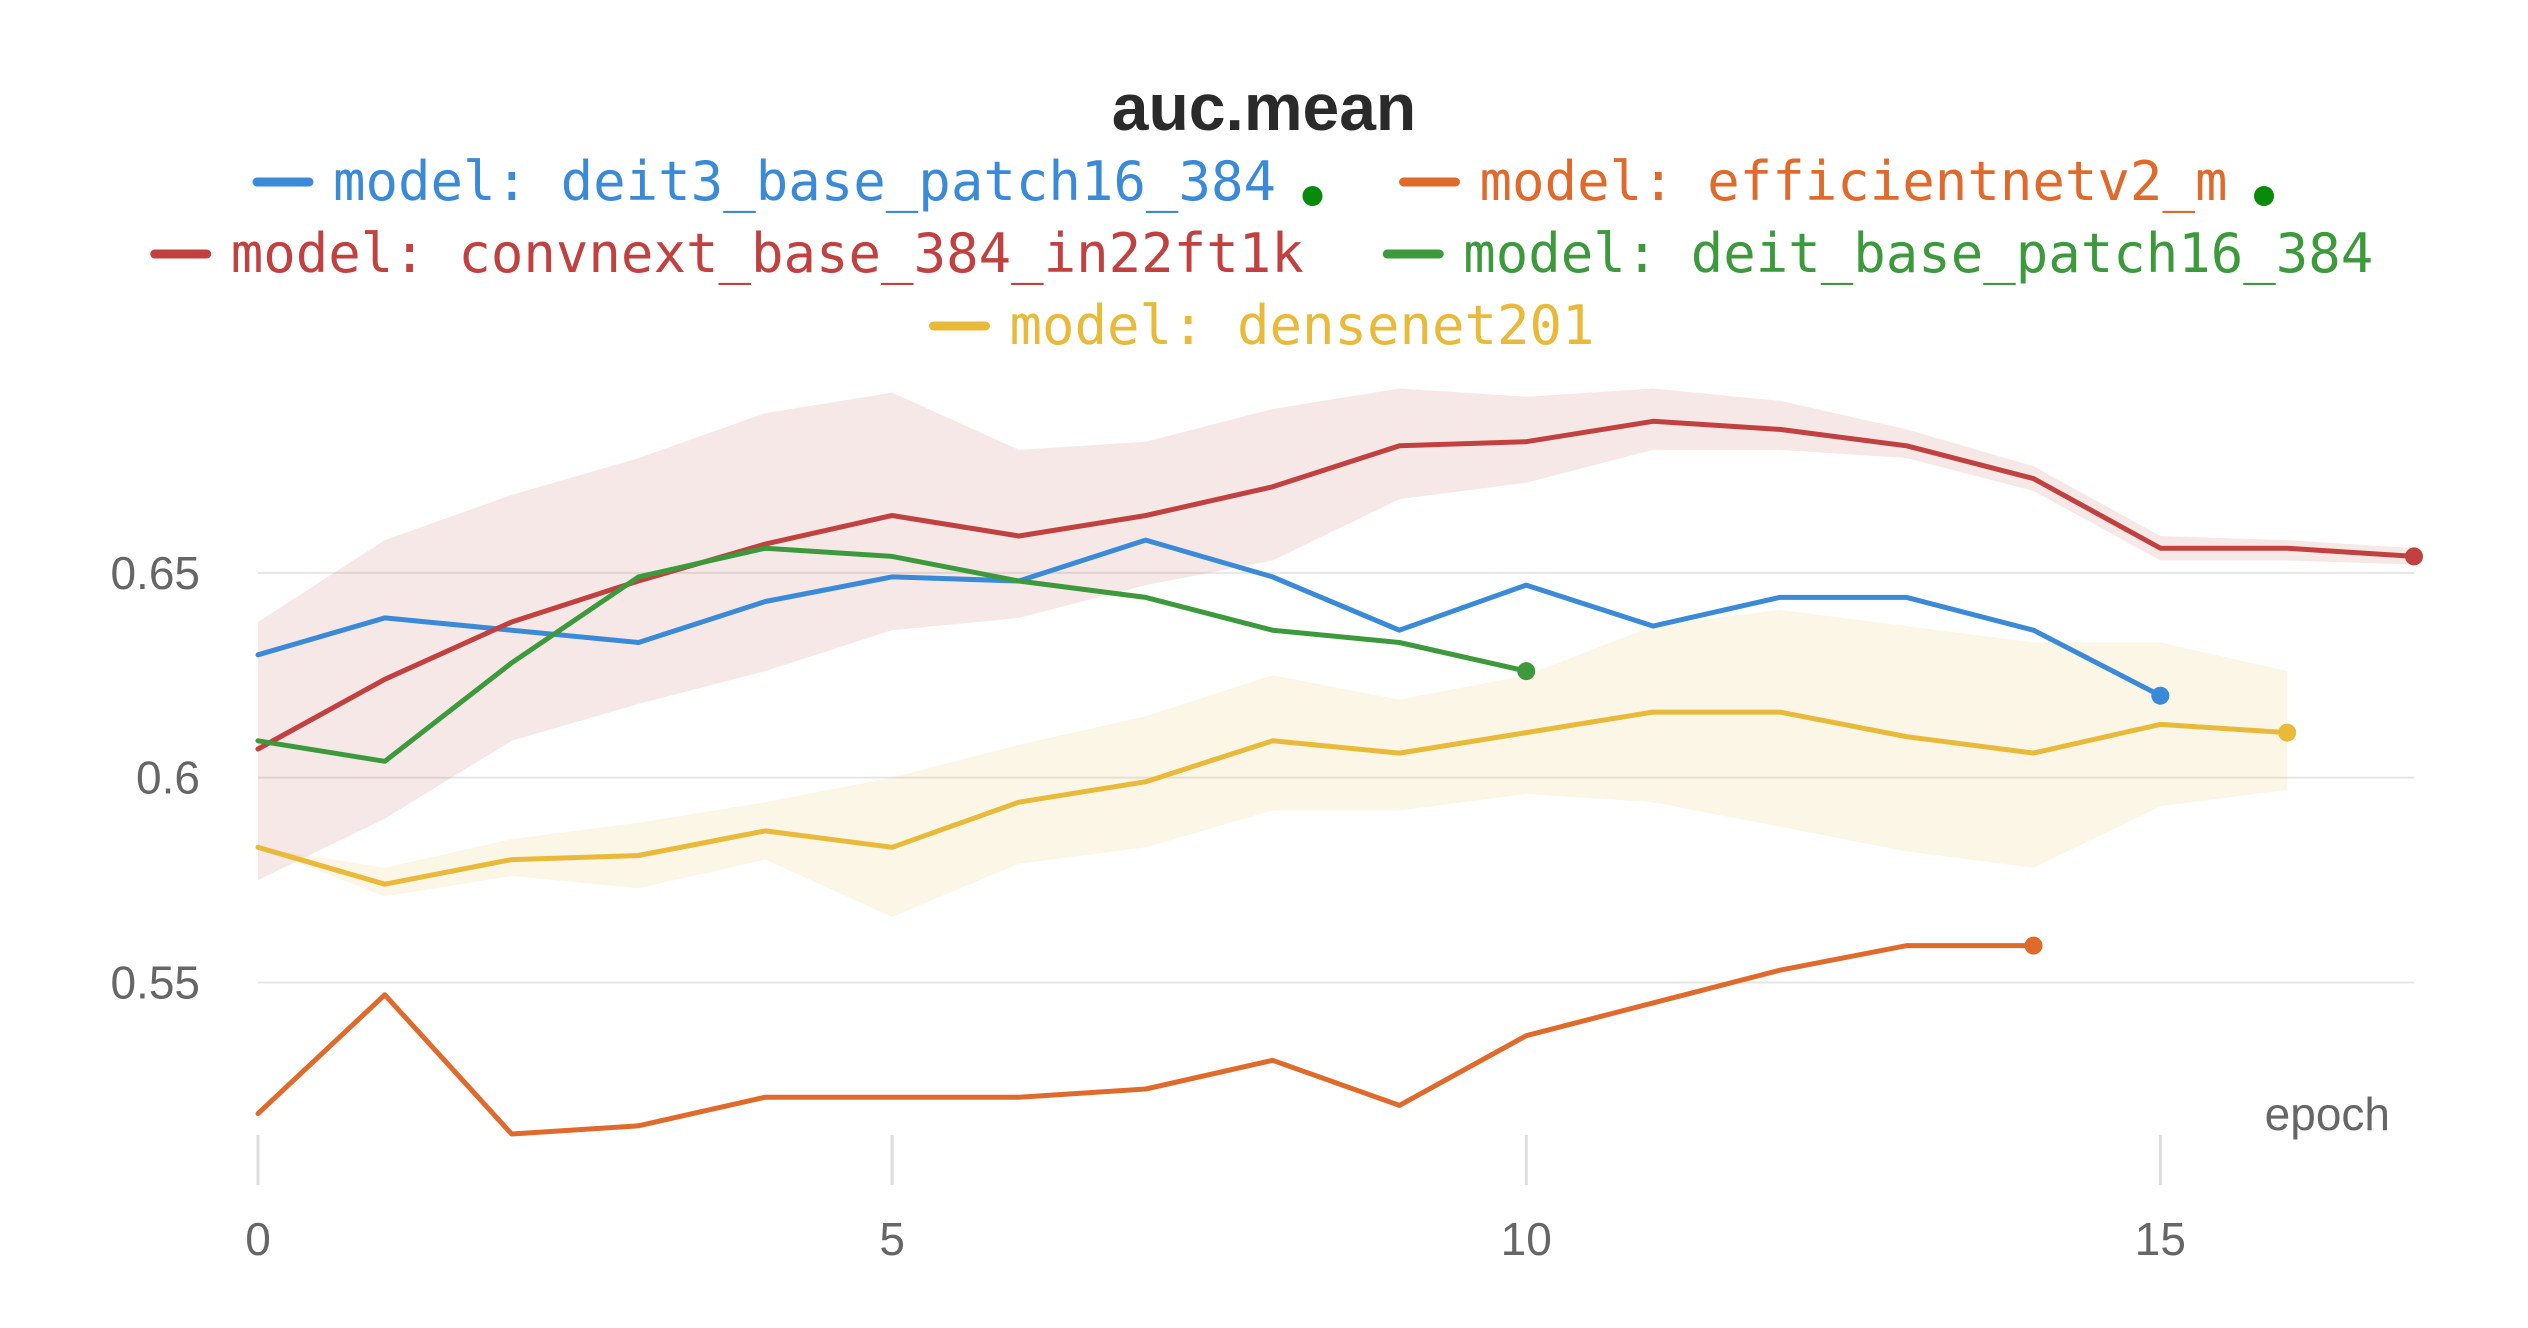 This screenshot has width=2528, height=1328. I want to click on x-axis: 0 5 10 15, so click(1215, 1200).